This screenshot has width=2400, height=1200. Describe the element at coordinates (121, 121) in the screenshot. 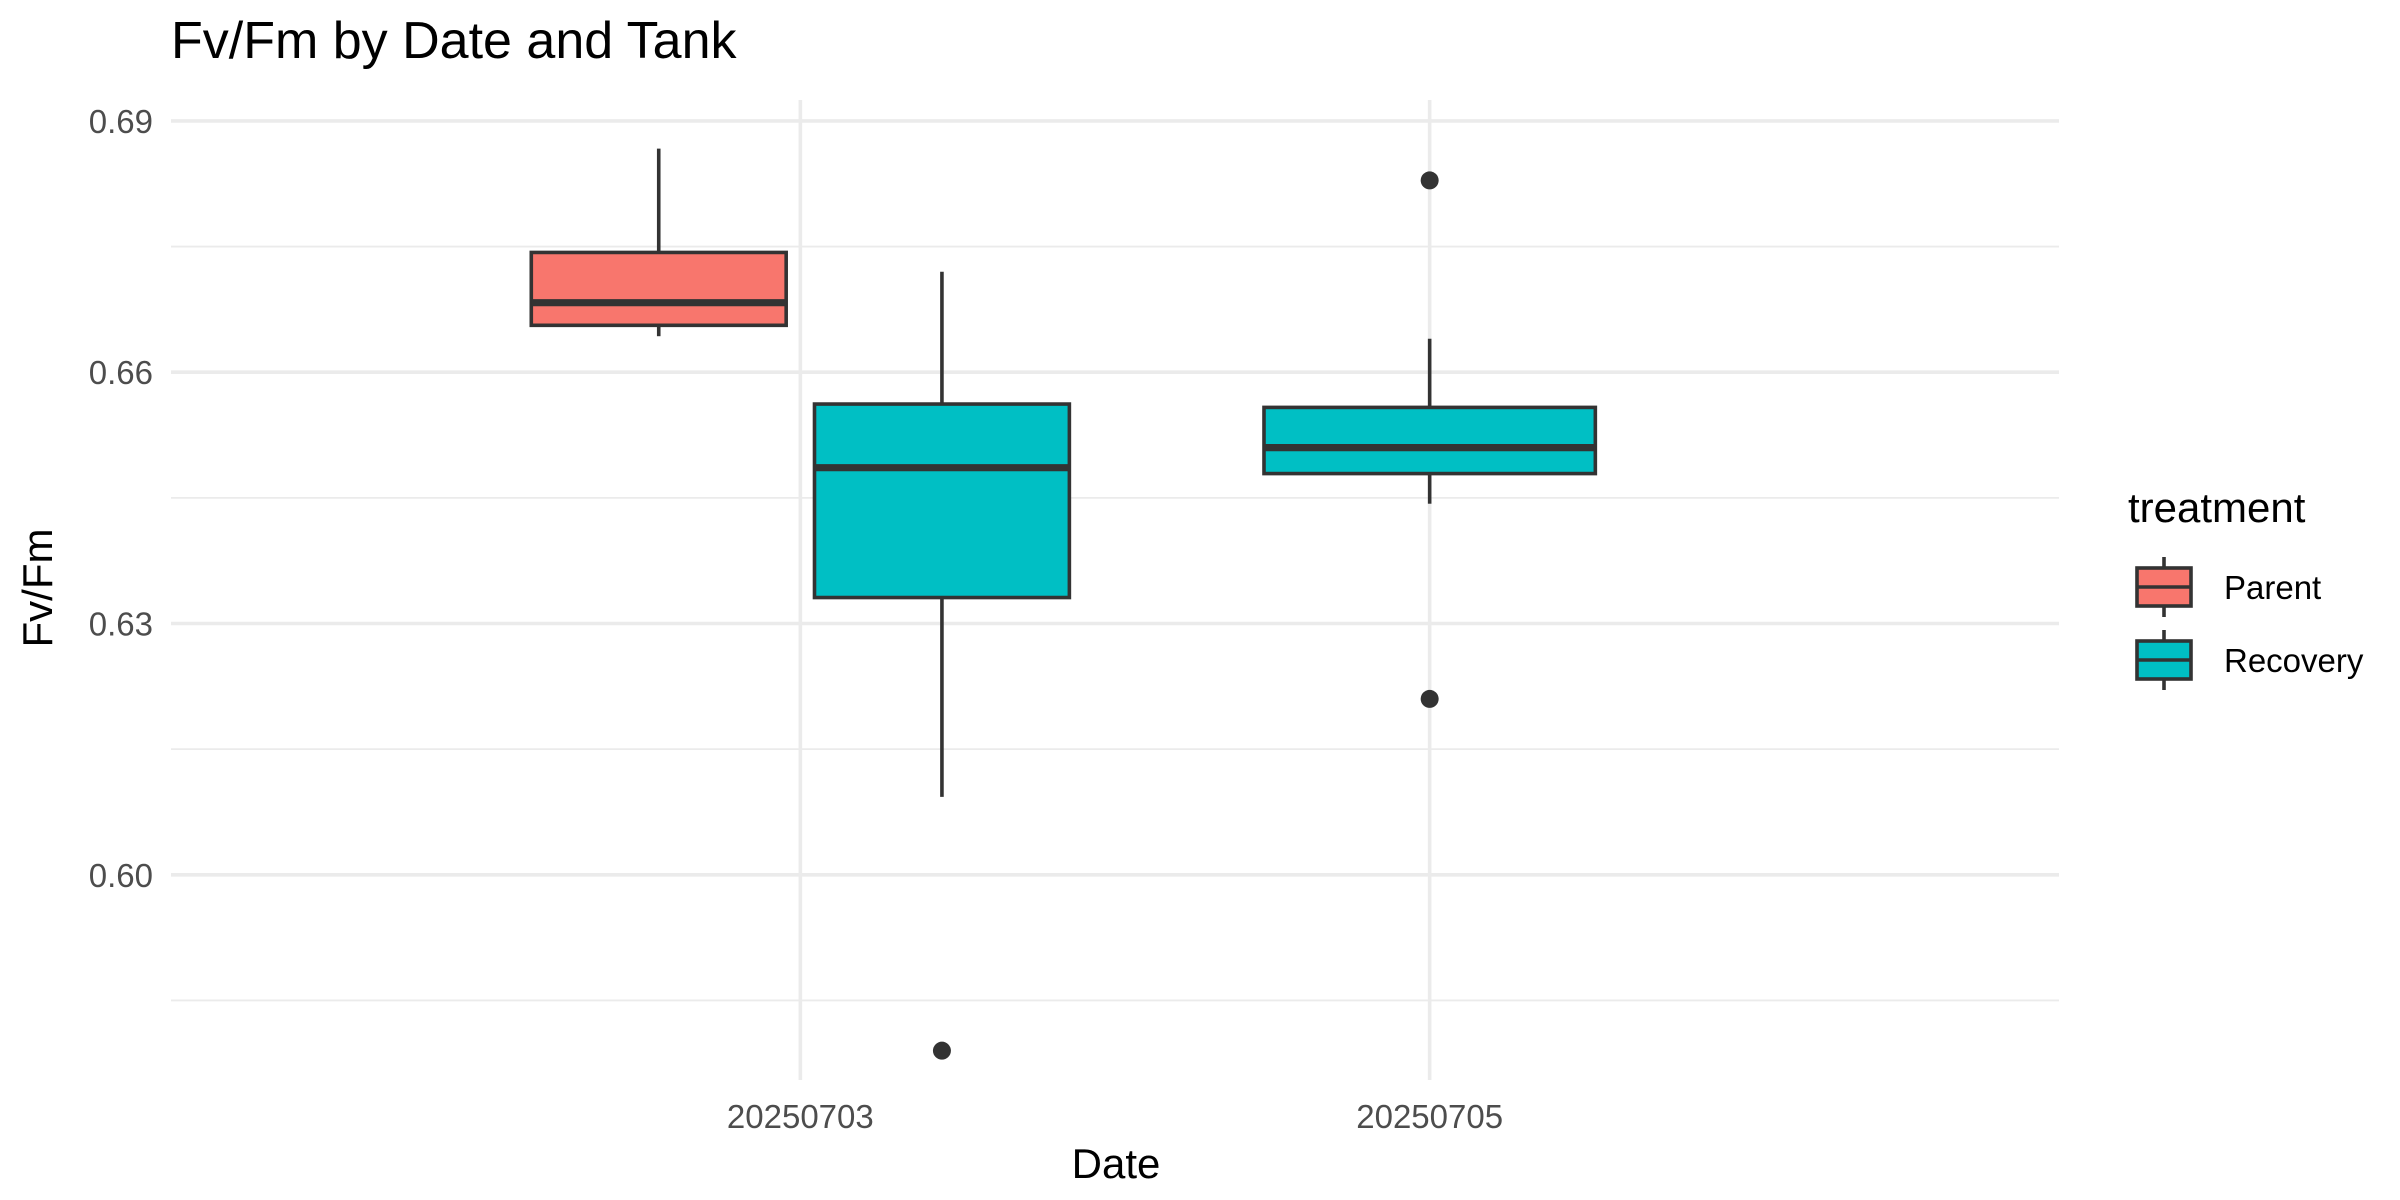

I see `y-tick-label: 0.69` at that location.